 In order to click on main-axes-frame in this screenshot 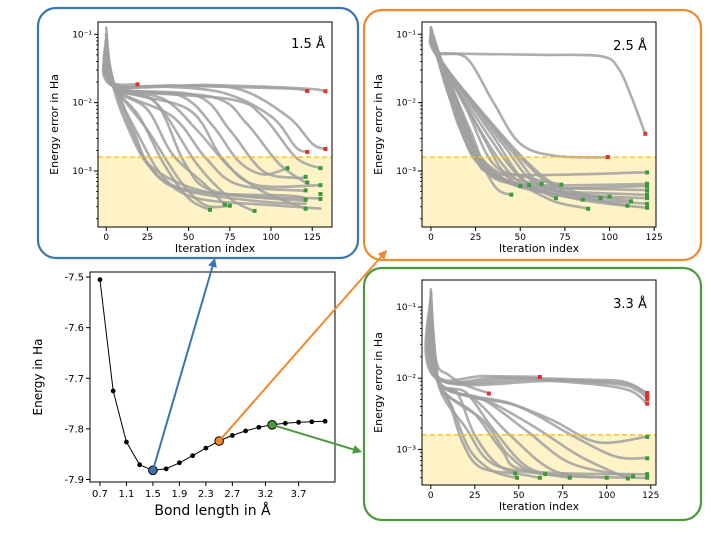, I will do `click(212, 377)`.